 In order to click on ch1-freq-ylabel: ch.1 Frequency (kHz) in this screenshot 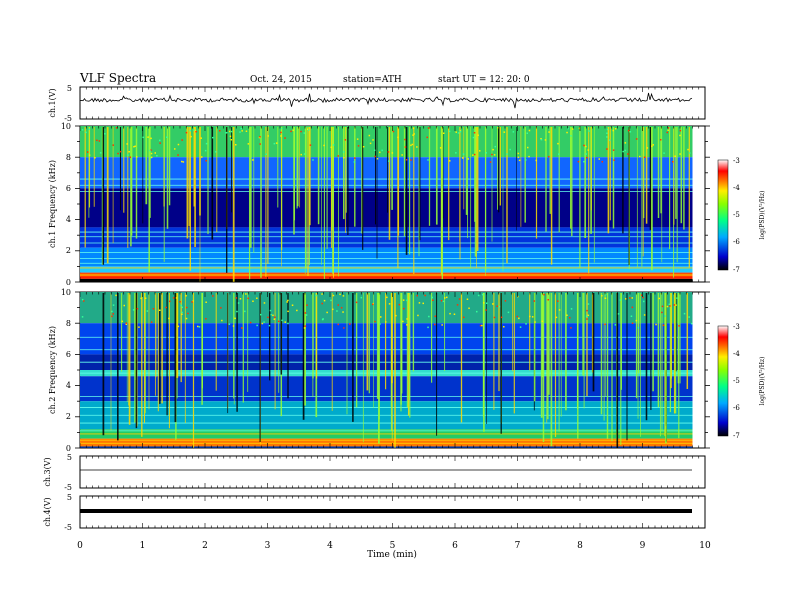, I will do `click(52, 204)`.